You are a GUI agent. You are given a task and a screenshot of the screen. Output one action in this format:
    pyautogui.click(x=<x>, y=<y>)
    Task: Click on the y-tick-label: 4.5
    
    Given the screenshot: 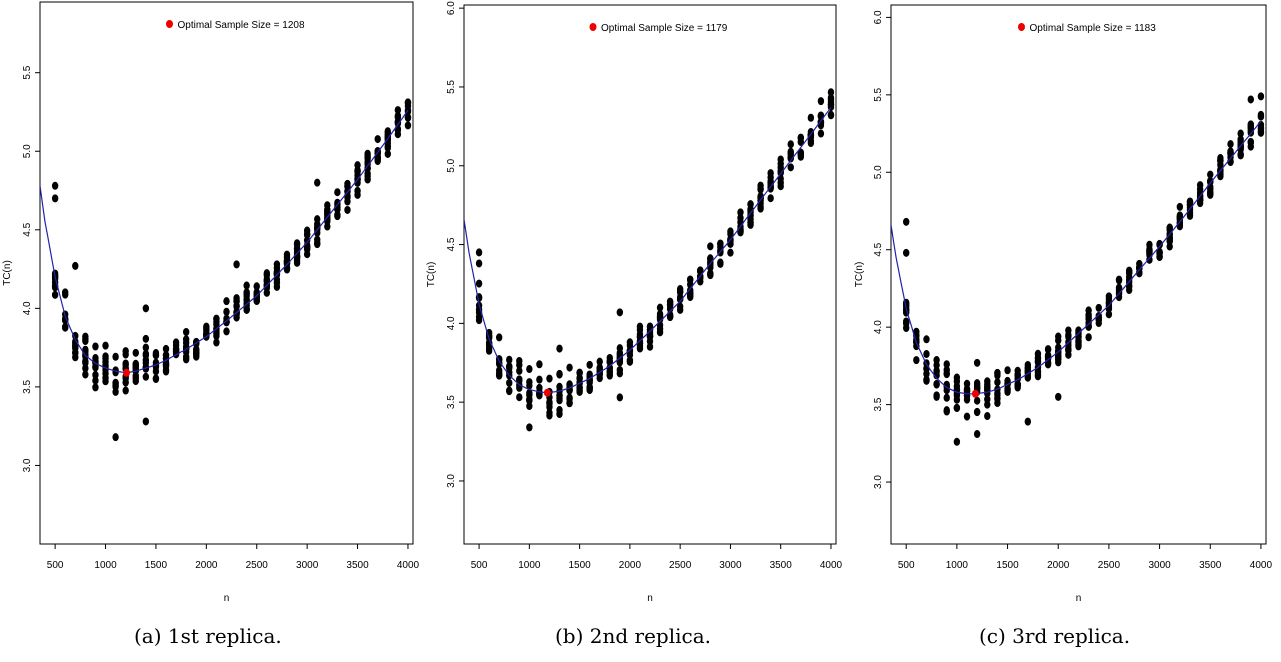 What is the action you would take?
    pyautogui.click(x=878, y=249)
    